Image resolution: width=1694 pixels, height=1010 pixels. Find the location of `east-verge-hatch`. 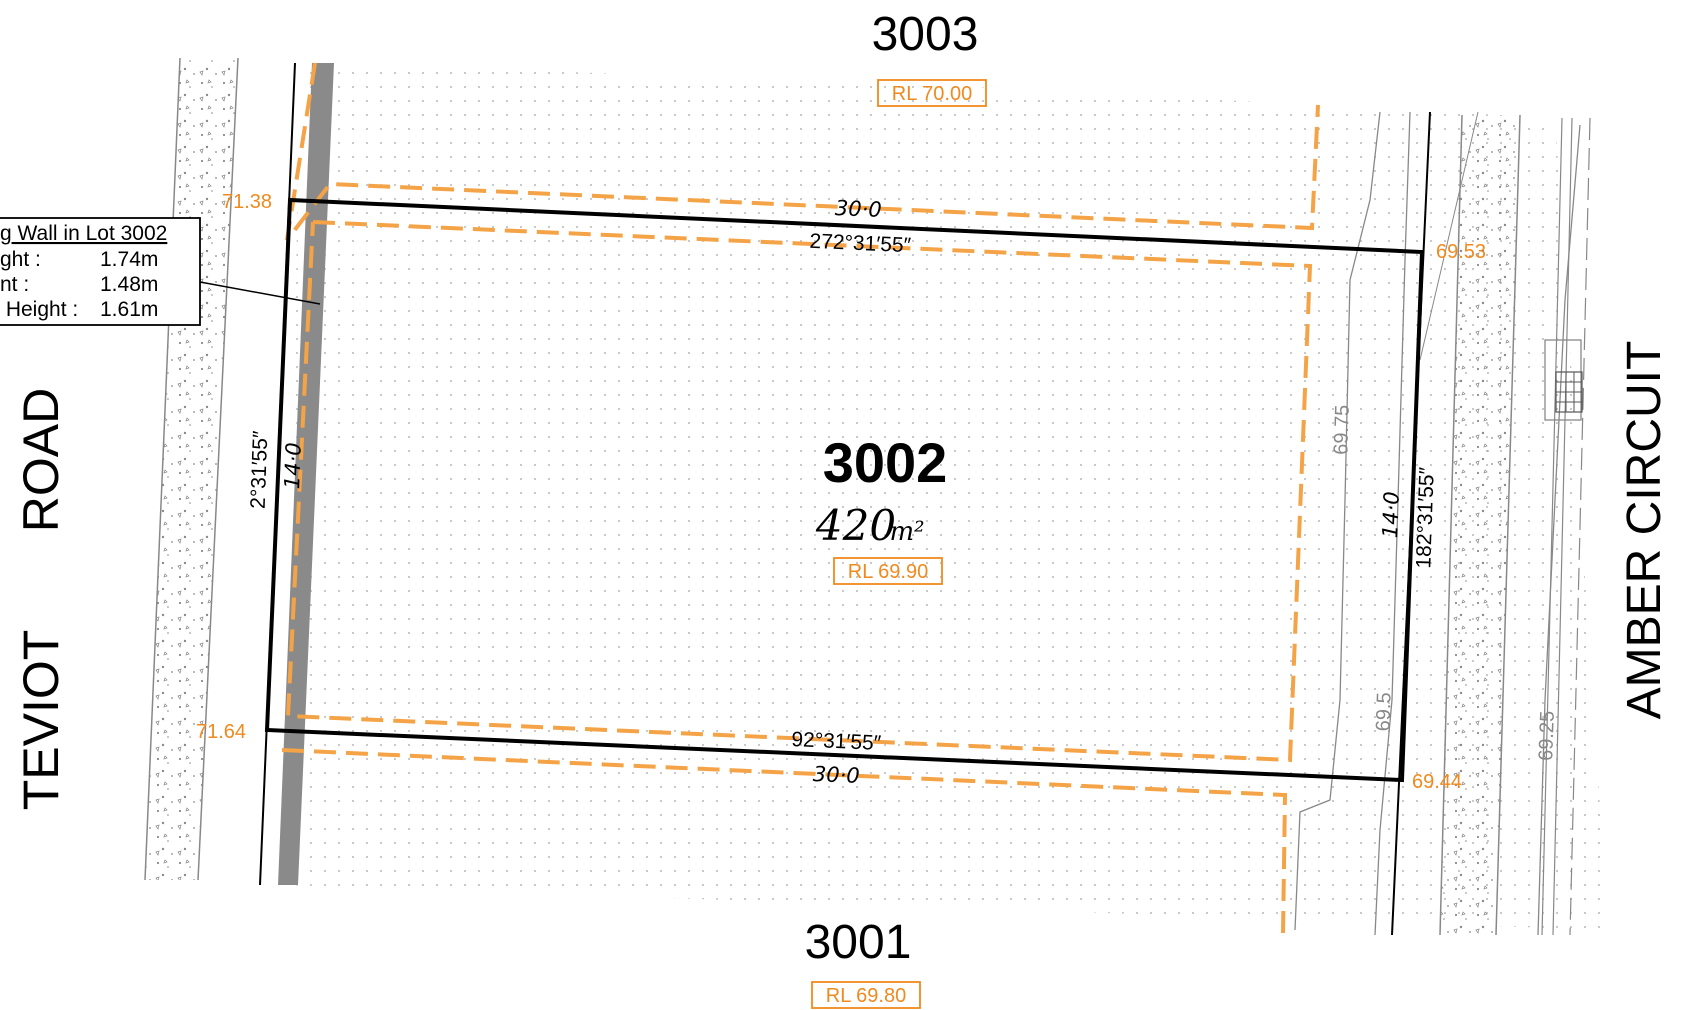

east-verge-hatch is located at coordinates (1480, 525).